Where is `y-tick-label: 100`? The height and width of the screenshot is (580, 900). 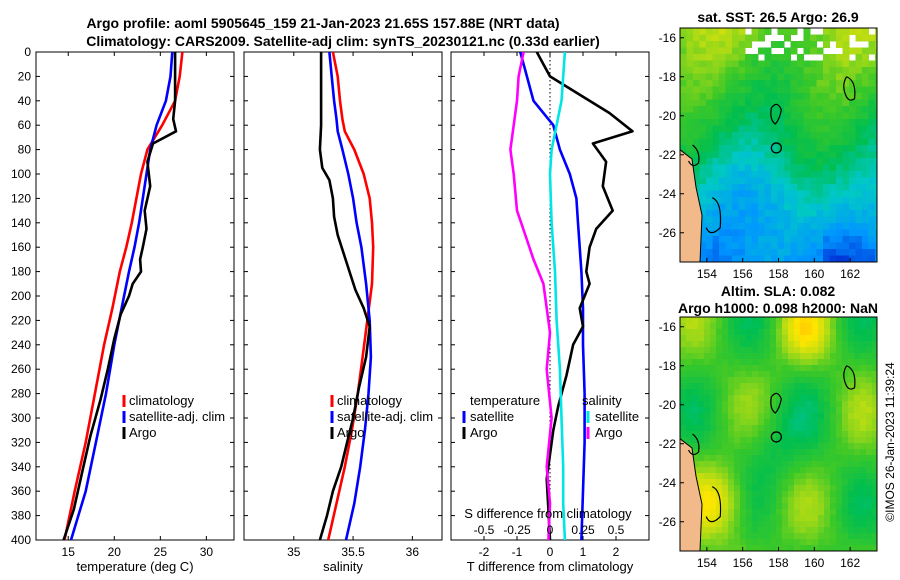 y-tick-label: 100 is located at coordinates (21, 174).